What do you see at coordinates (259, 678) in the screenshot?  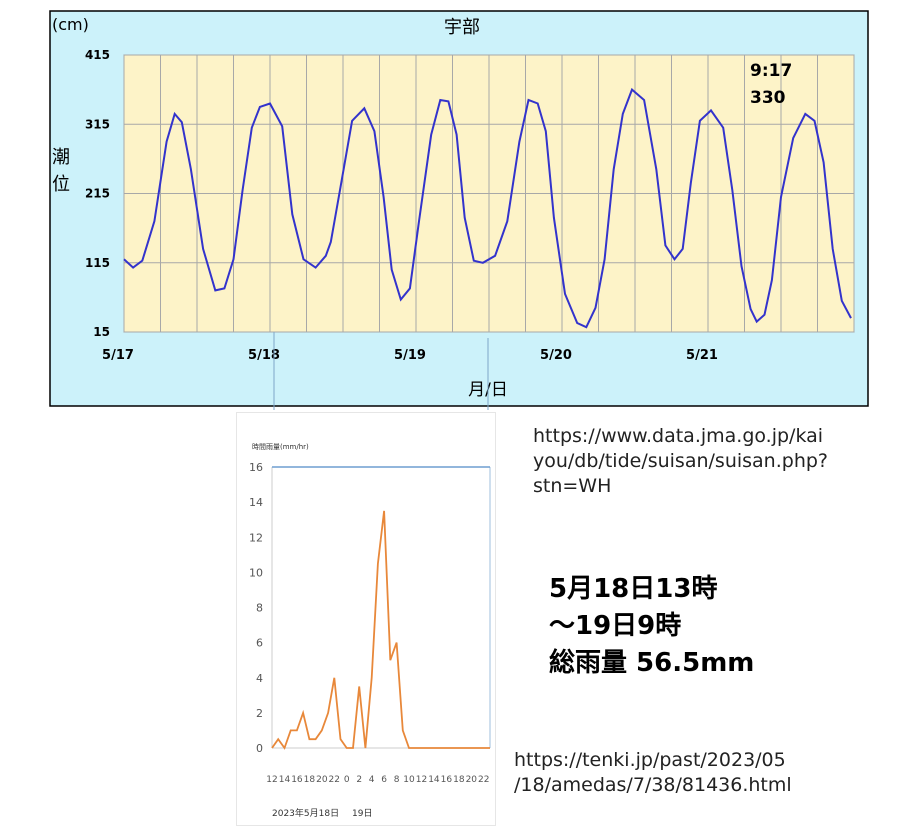 I see `rain-y-tick-4: 4` at bounding box center [259, 678].